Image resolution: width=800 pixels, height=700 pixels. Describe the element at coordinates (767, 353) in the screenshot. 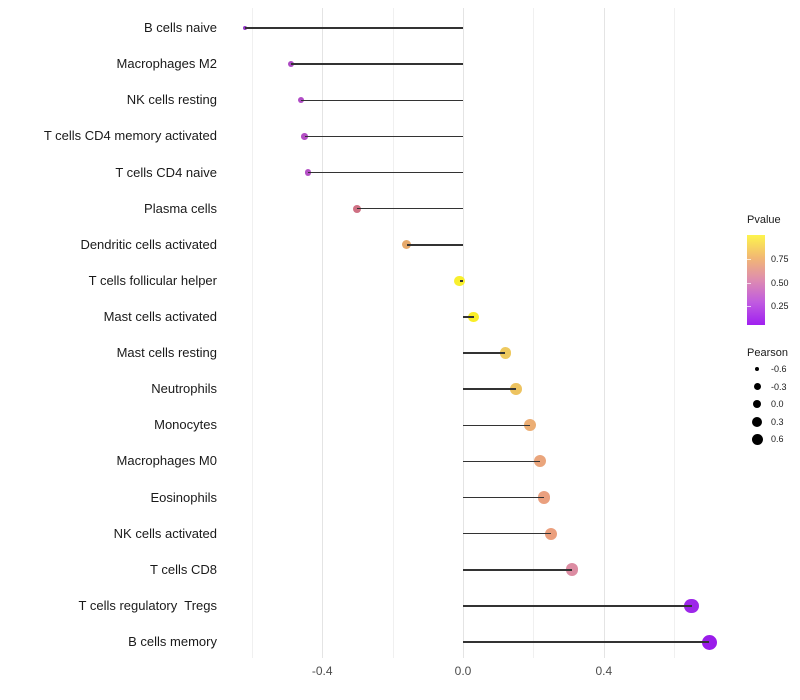

I see `pearson-legend-title: Pearson` at that location.